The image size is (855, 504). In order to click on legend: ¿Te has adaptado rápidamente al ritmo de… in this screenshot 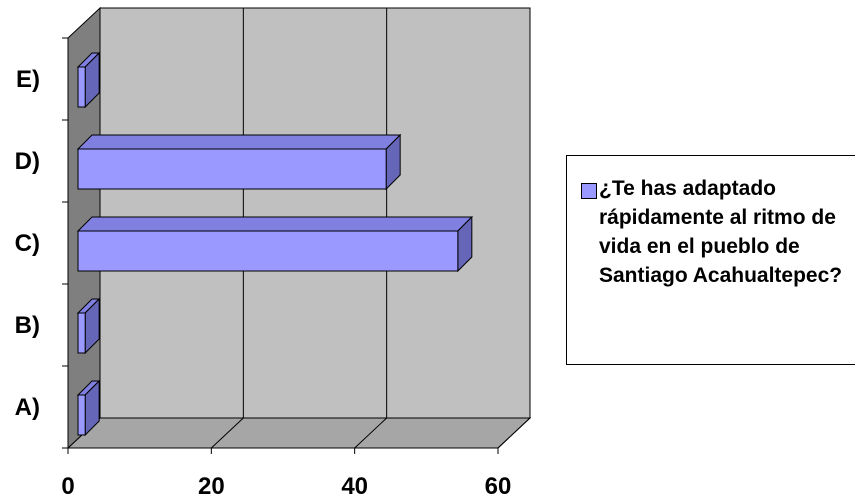, I will do `click(710, 260)`.